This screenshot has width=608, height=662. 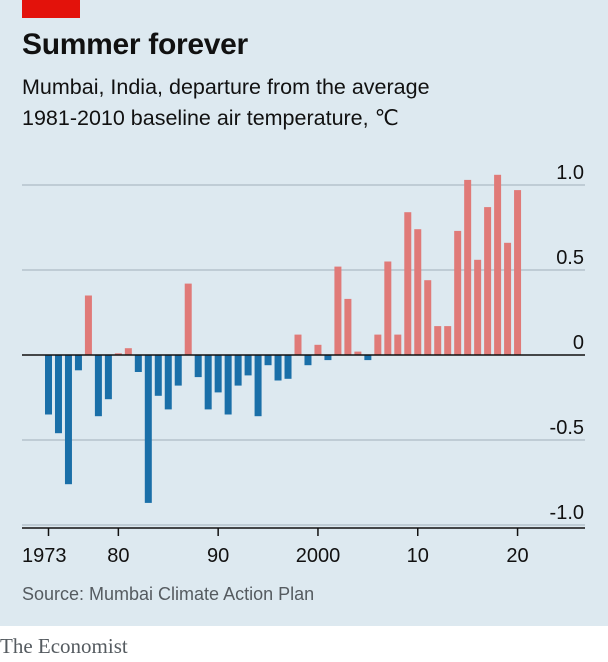 What do you see at coordinates (68, 420) in the screenshot?
I see `bar-1975` at bounding box center [68, 420].